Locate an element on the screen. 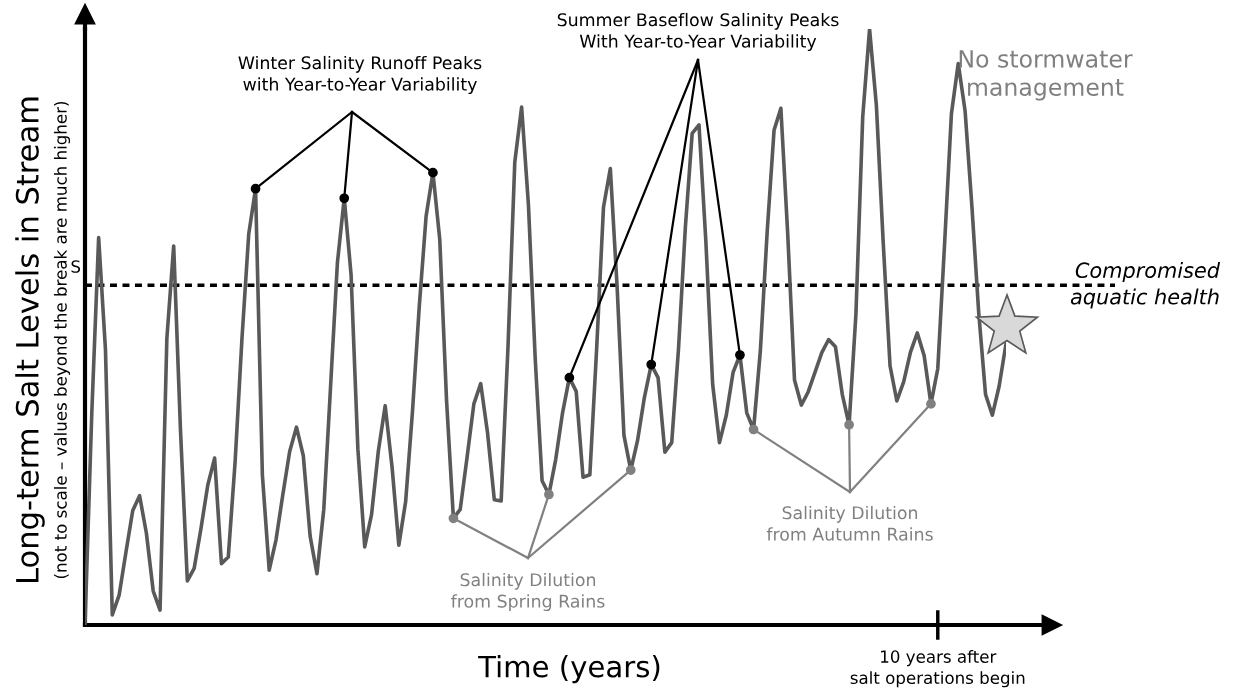 The height and width of the screenshot is (700, 1234). ref-line-label: Compromised aquatic health is located at coordinates (1145, 285).